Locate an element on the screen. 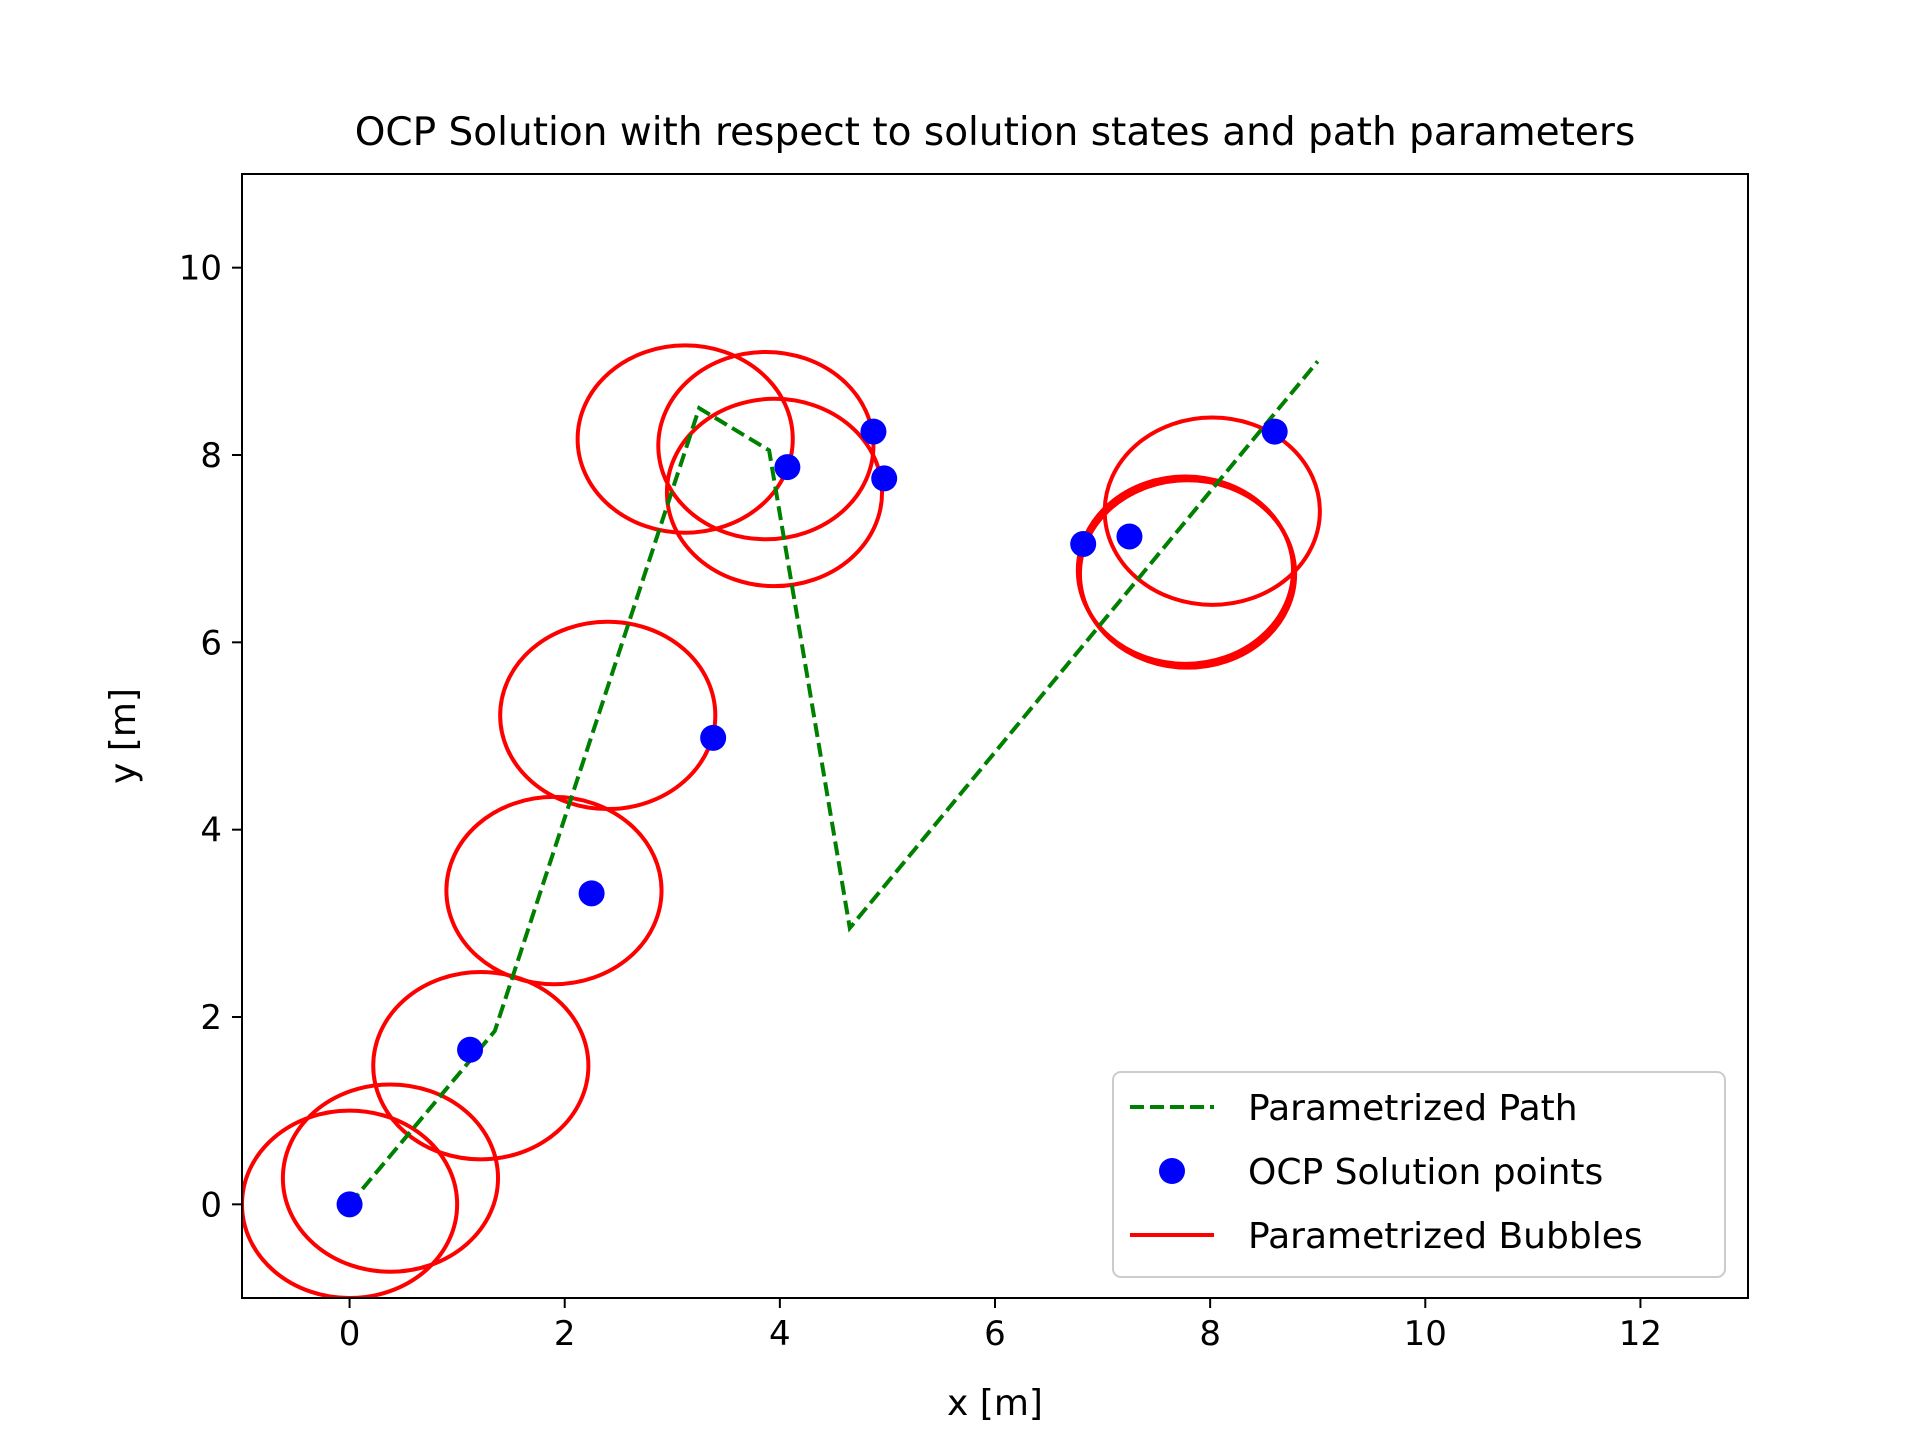 The width and height of the screenshot is (1920, 1440). x-tick-label: 8 is located at coordinates (1210, 1334).